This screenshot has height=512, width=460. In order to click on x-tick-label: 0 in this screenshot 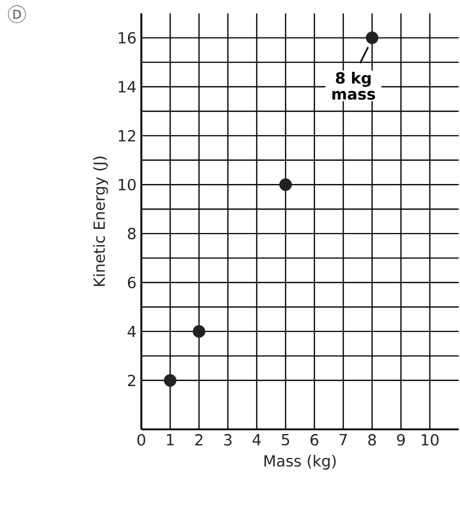, I will do `click(141, 440)`.